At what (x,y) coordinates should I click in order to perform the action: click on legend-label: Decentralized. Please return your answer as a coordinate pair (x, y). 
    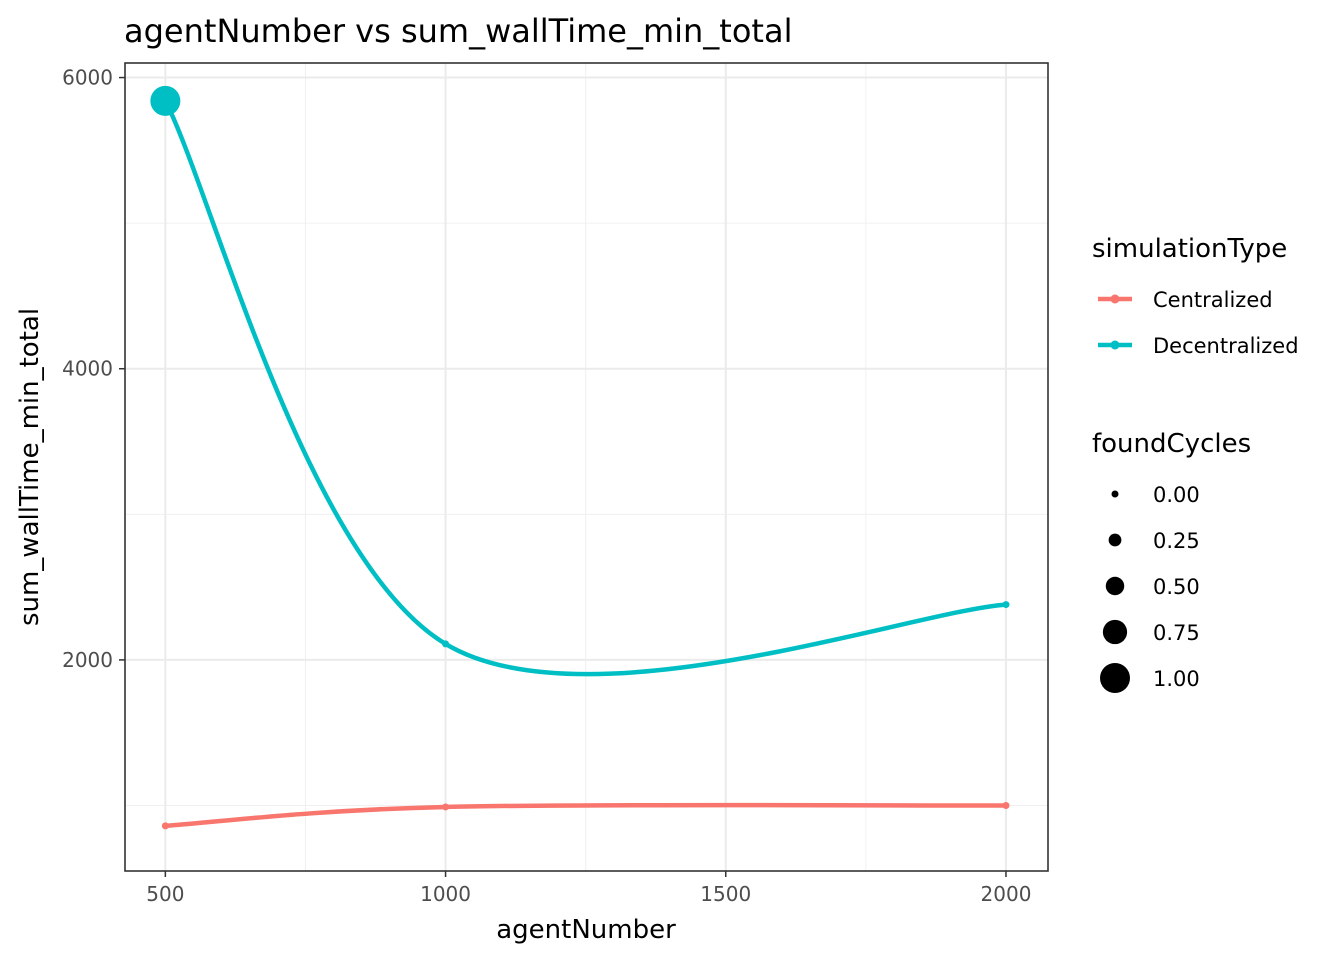
    Looking at the image, I should click on (1226, 346).